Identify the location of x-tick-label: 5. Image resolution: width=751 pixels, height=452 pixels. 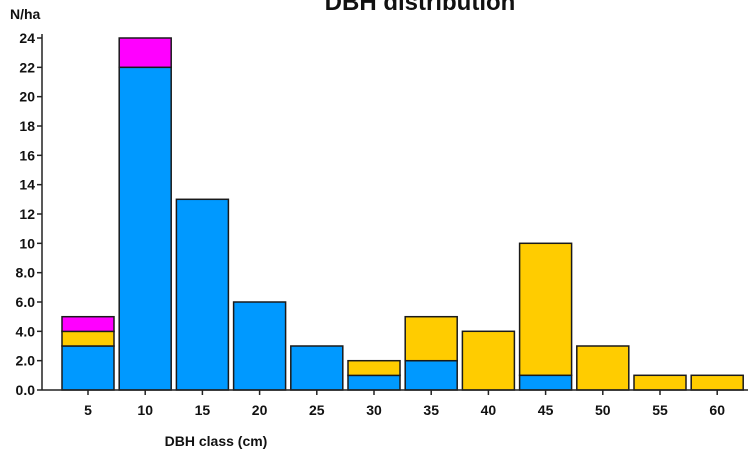
(88, 410).